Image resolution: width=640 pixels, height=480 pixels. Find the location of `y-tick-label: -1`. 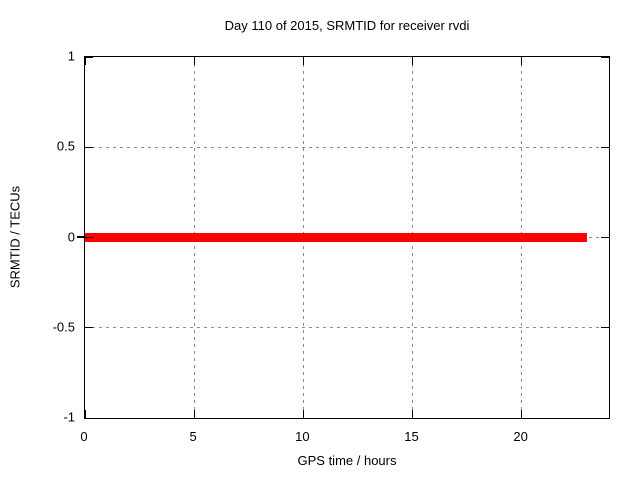

y-tick-label: -1 is located at coordinates (69, 417).